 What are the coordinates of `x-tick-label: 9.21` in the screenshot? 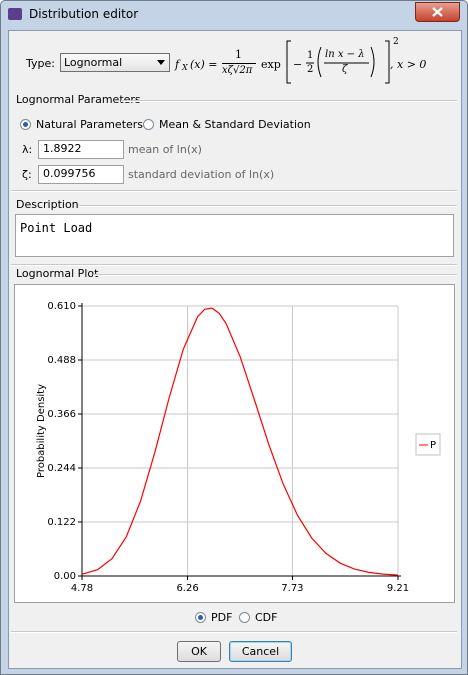 It's located at (398, 588).